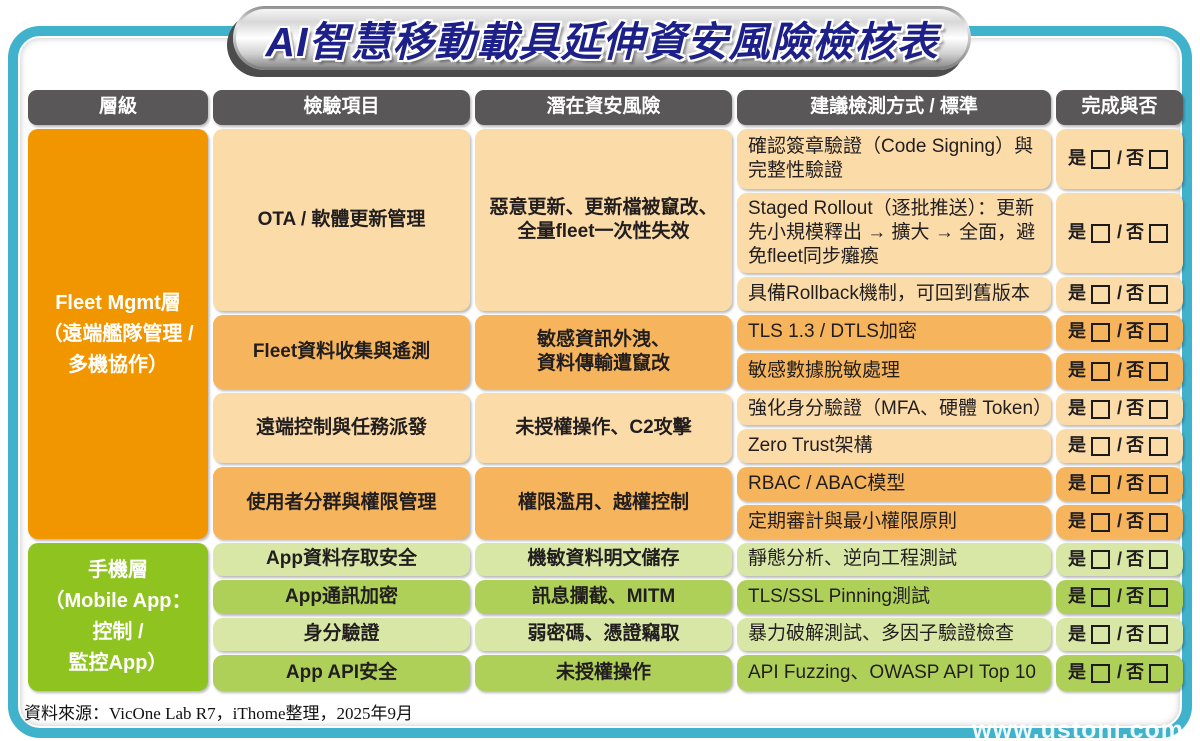 The image size is (1200, 741). Describe the element at coordinates (603, 673) in the screenshot. I see `risk-unauthorized-op: 未授權操作` at that location.